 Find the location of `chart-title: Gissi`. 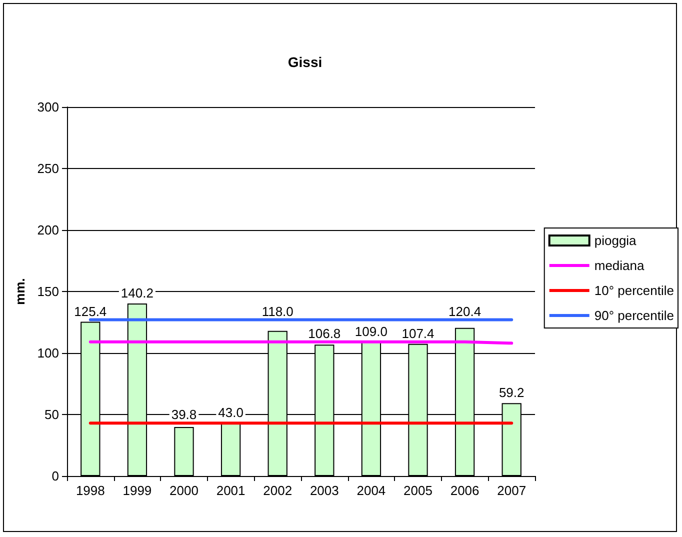

chart-title: Gissi is located at coordinates (305, 62).